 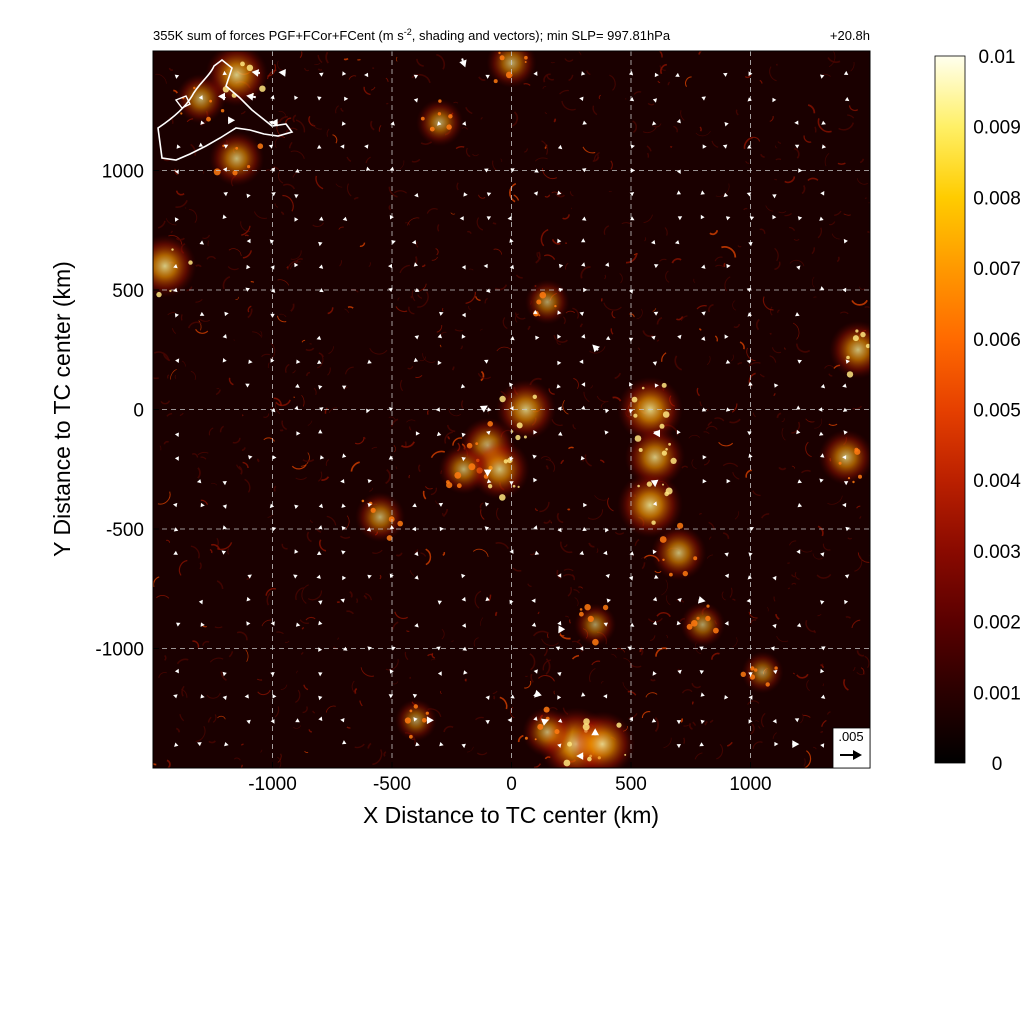 I want to click on y-axis-label: Y Distance to TC center (km), so click(x=62, y=409).